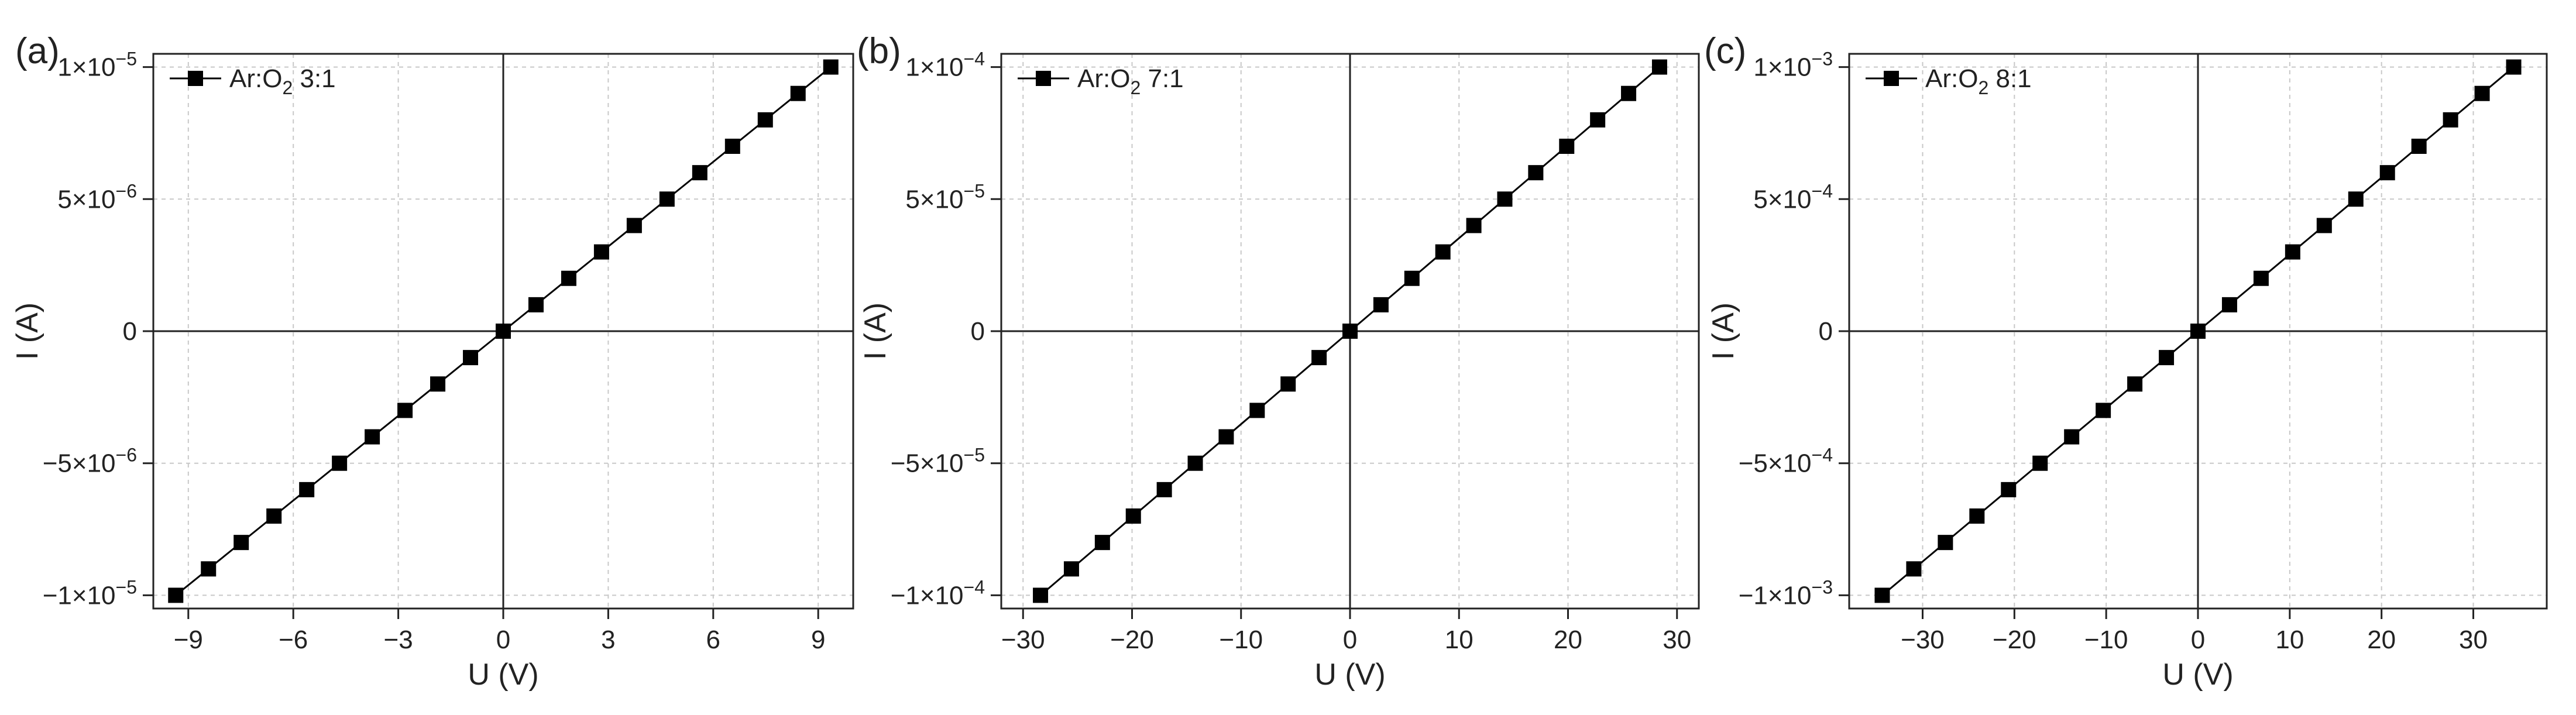  What do you see at coordinates (97, 65) in the screenshot?
I see `y-tick-label: 1×10⁻⁵` at bounding box center [97, 65].